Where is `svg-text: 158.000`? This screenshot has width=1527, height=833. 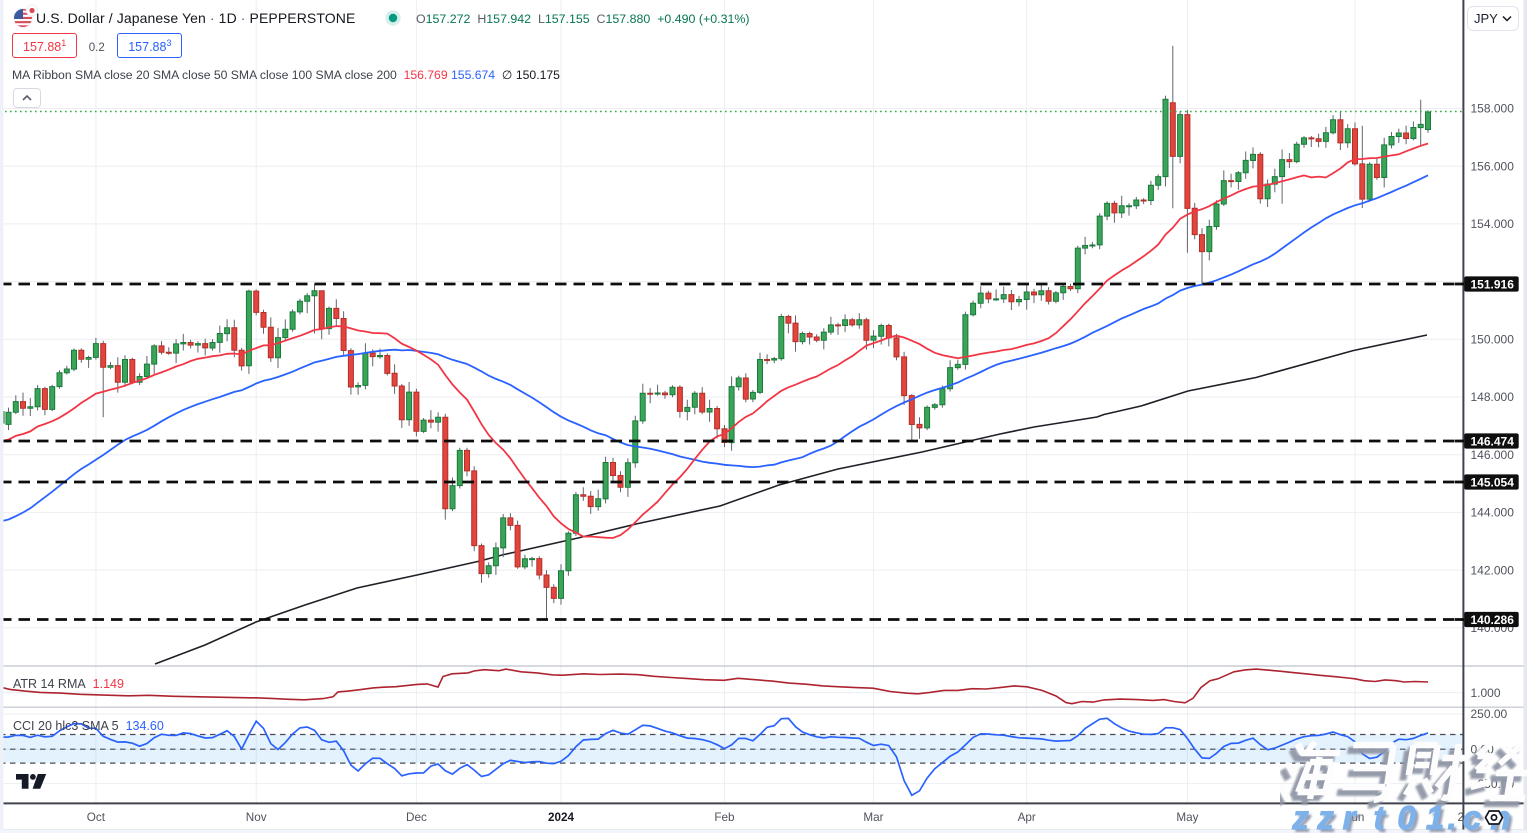
svg-text: 158.000 is located at coordinates (1493, 109).